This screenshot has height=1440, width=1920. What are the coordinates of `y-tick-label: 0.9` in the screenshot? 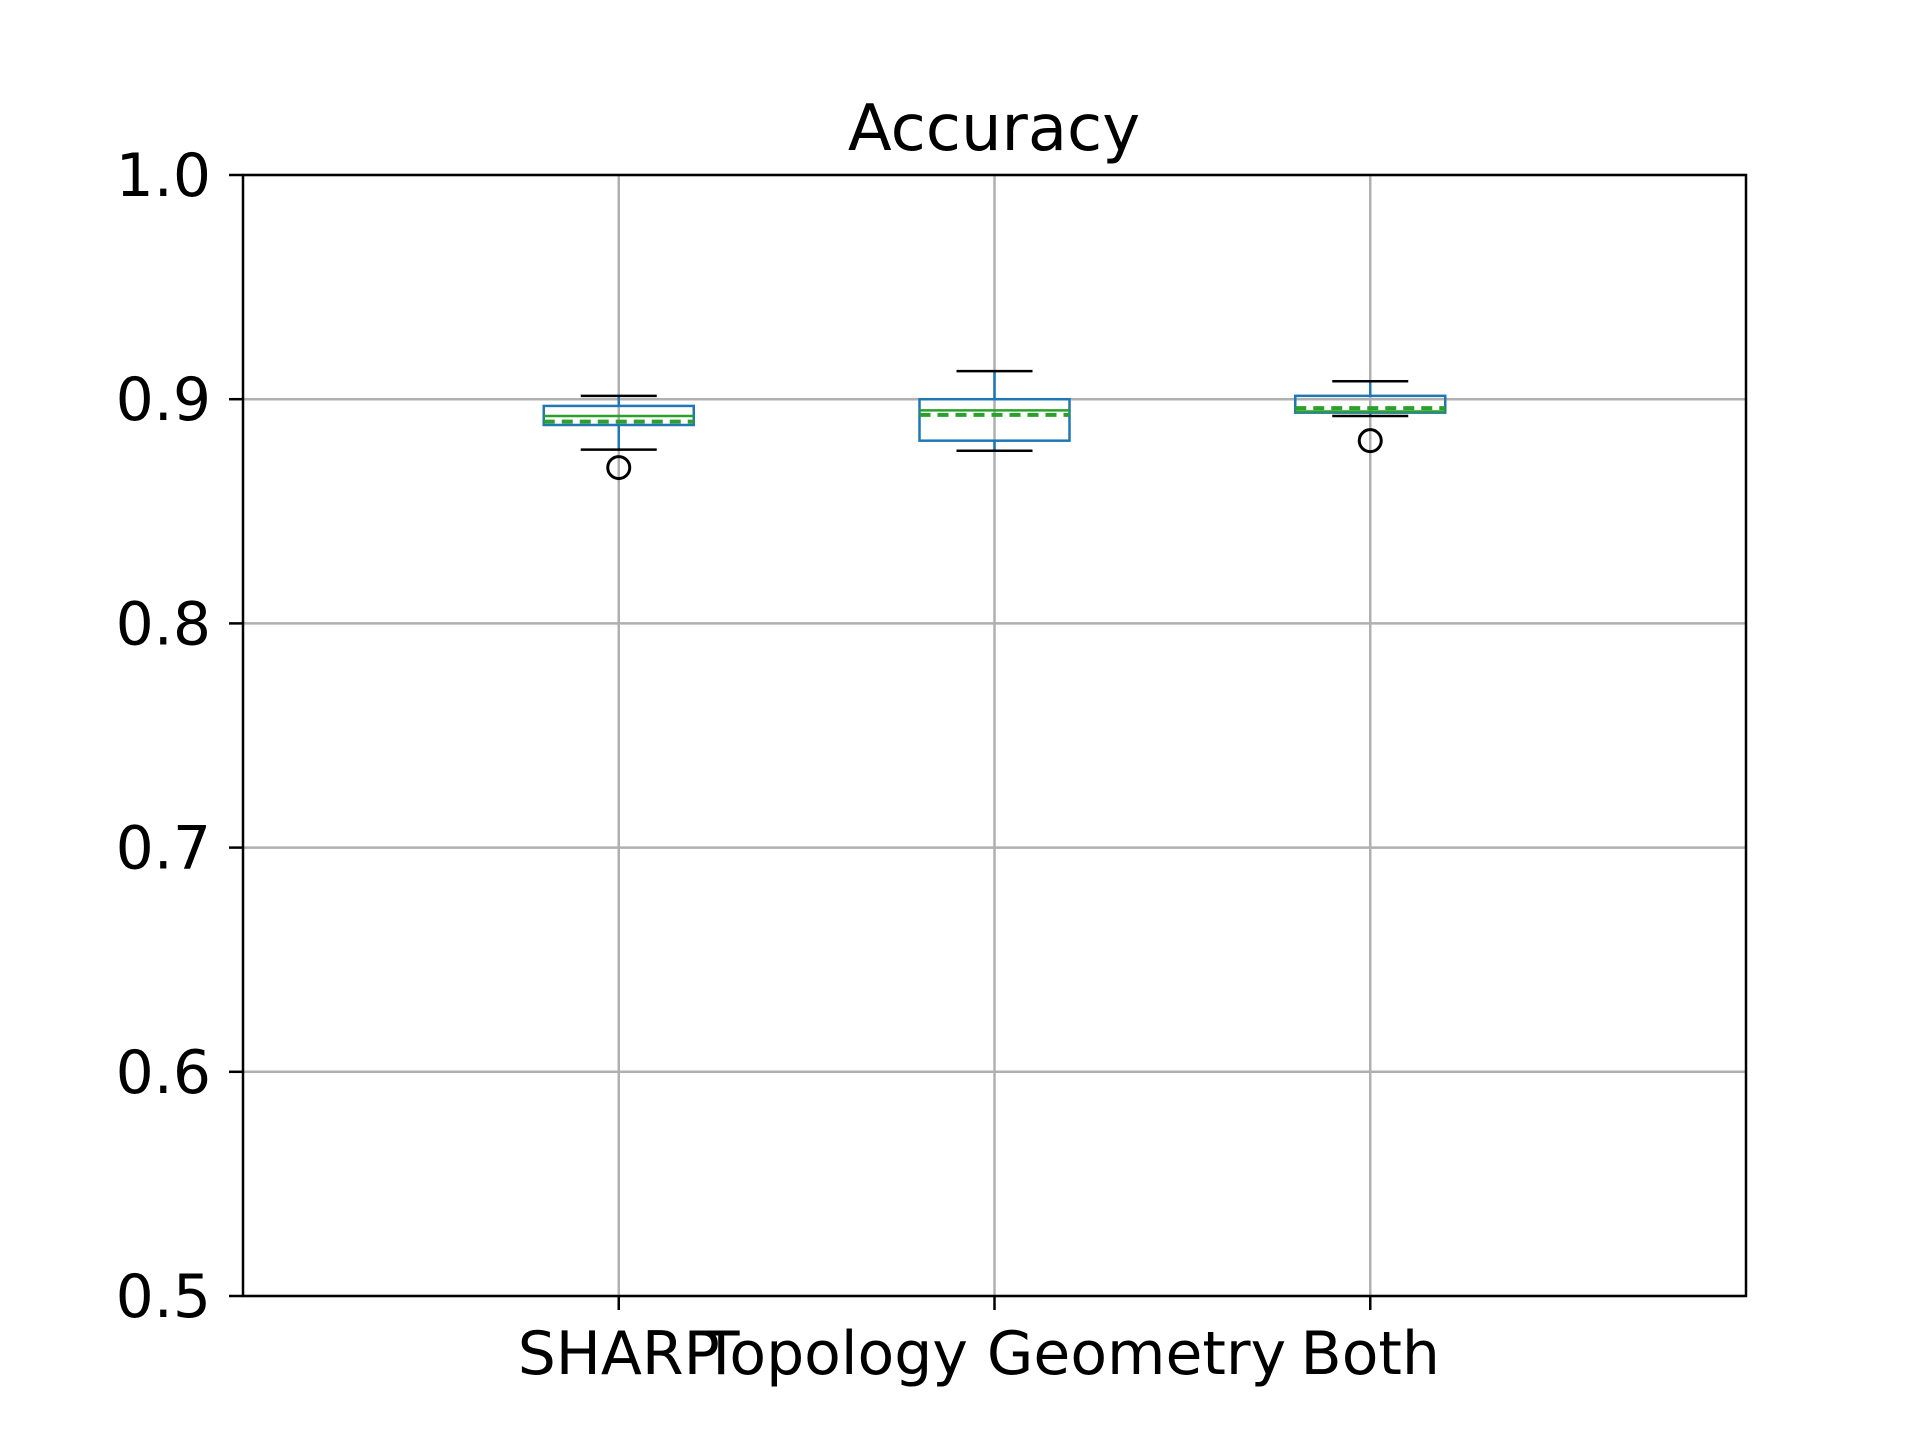 It's located at (163, 400).